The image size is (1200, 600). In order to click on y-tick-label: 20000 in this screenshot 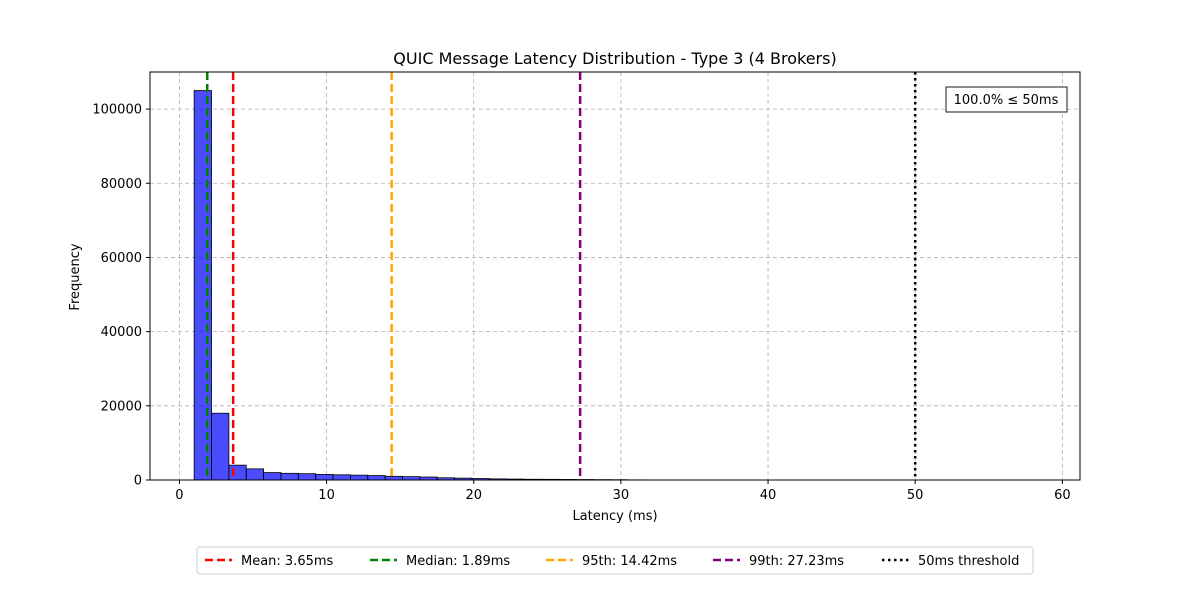, I will do `click(121, 406)`.